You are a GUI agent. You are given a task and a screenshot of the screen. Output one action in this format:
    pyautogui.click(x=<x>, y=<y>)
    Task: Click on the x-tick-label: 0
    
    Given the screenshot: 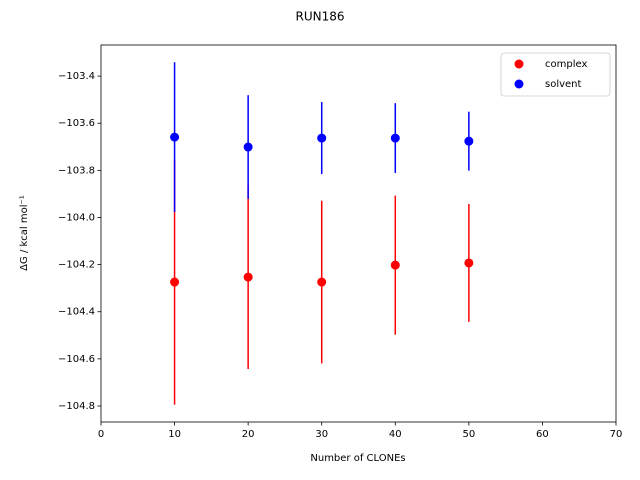 What is the action you would take?
    pyautogui.click(x=101, y=434)
    